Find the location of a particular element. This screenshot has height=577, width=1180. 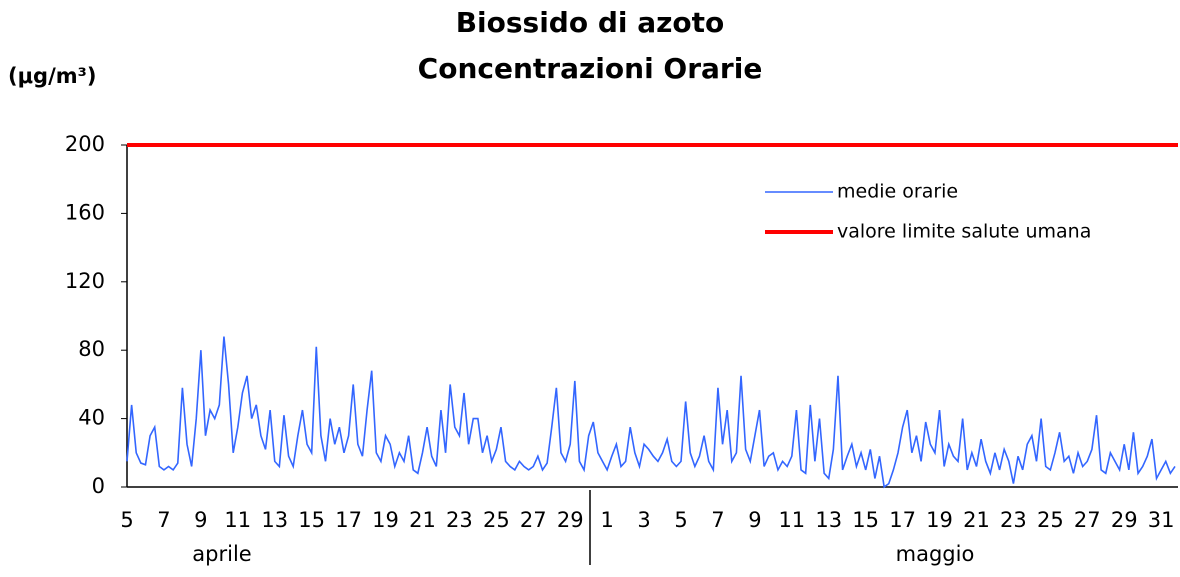

chart-title: Biossido di azoto is located at coordinates (590, 22).